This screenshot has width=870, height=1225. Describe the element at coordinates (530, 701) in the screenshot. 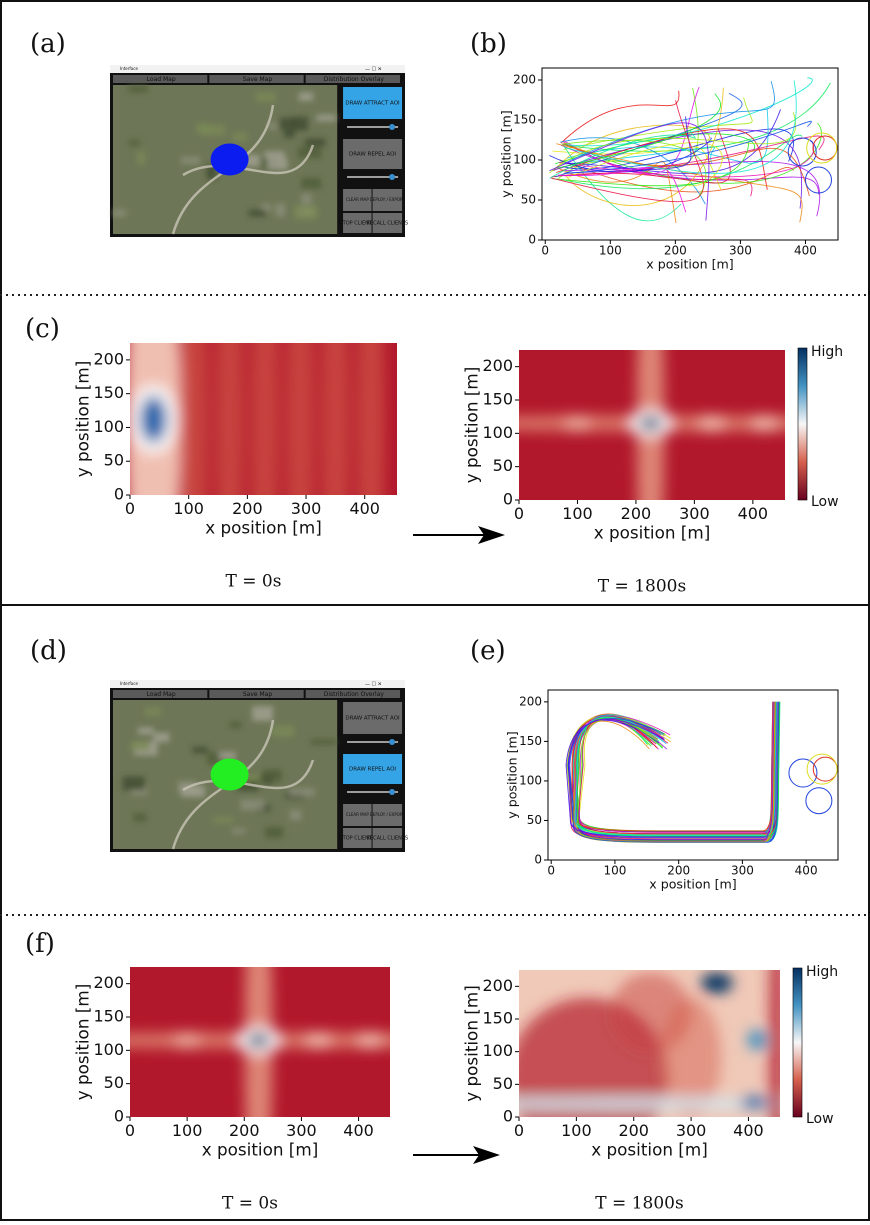

I see `y-tick-label: 200` at that location.